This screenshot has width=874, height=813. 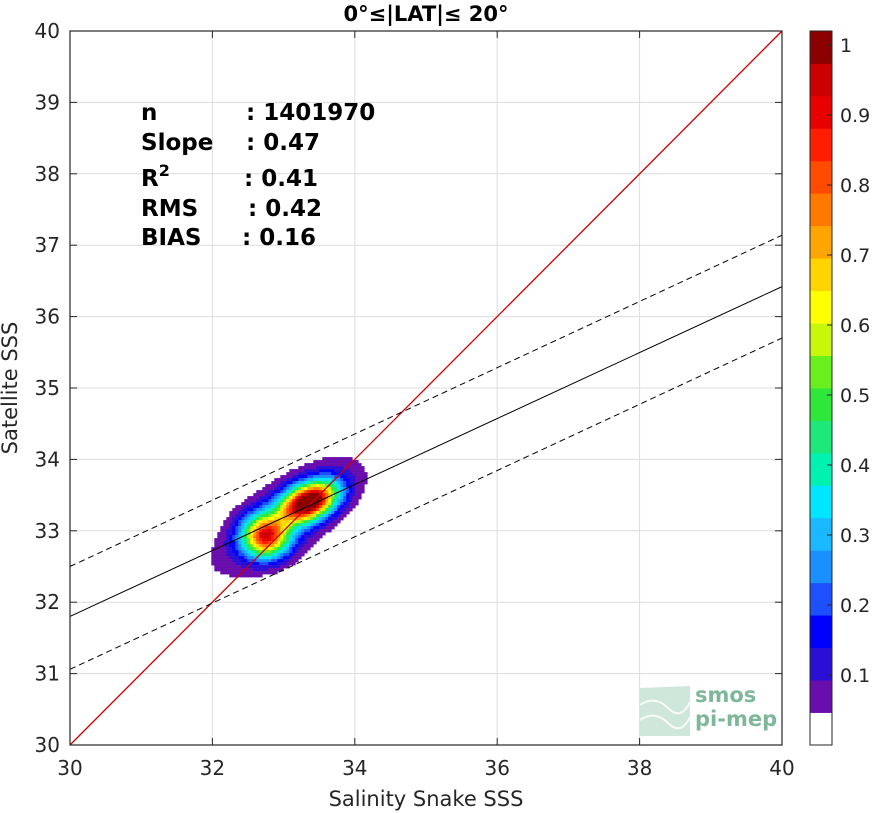 What do you see at coordinates (354, 768) in the screenshot?
I see `x-tick-label: 34` at bounding box center [354, 768].